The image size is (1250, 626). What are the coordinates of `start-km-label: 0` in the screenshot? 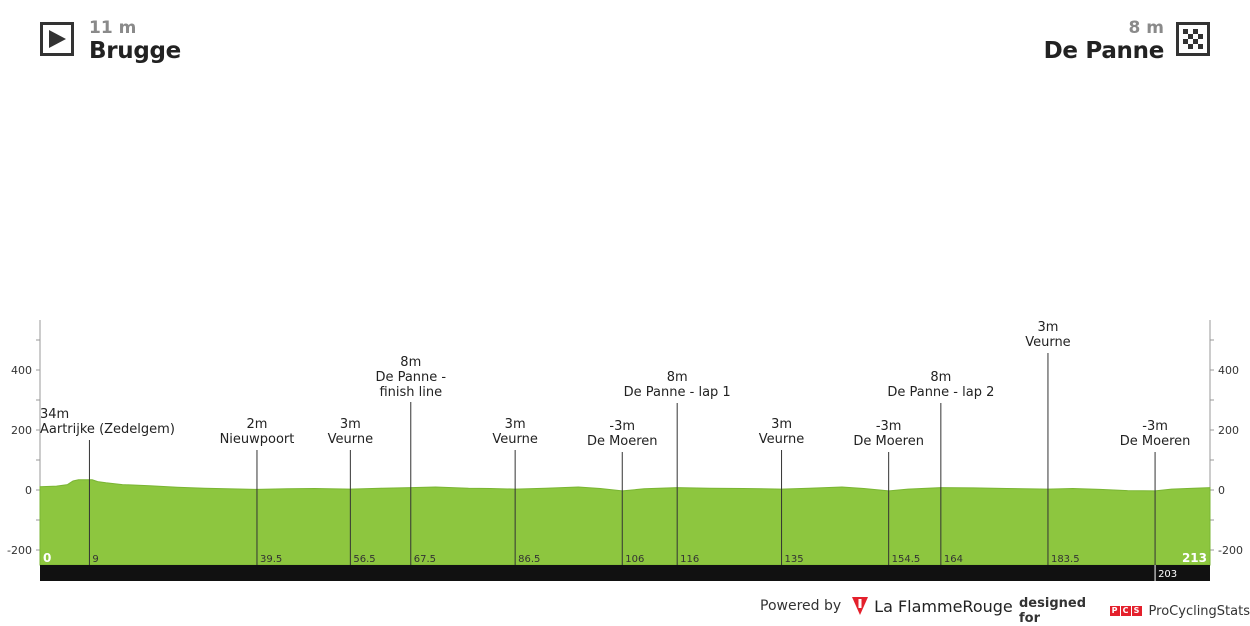 It's located at (47, 558).